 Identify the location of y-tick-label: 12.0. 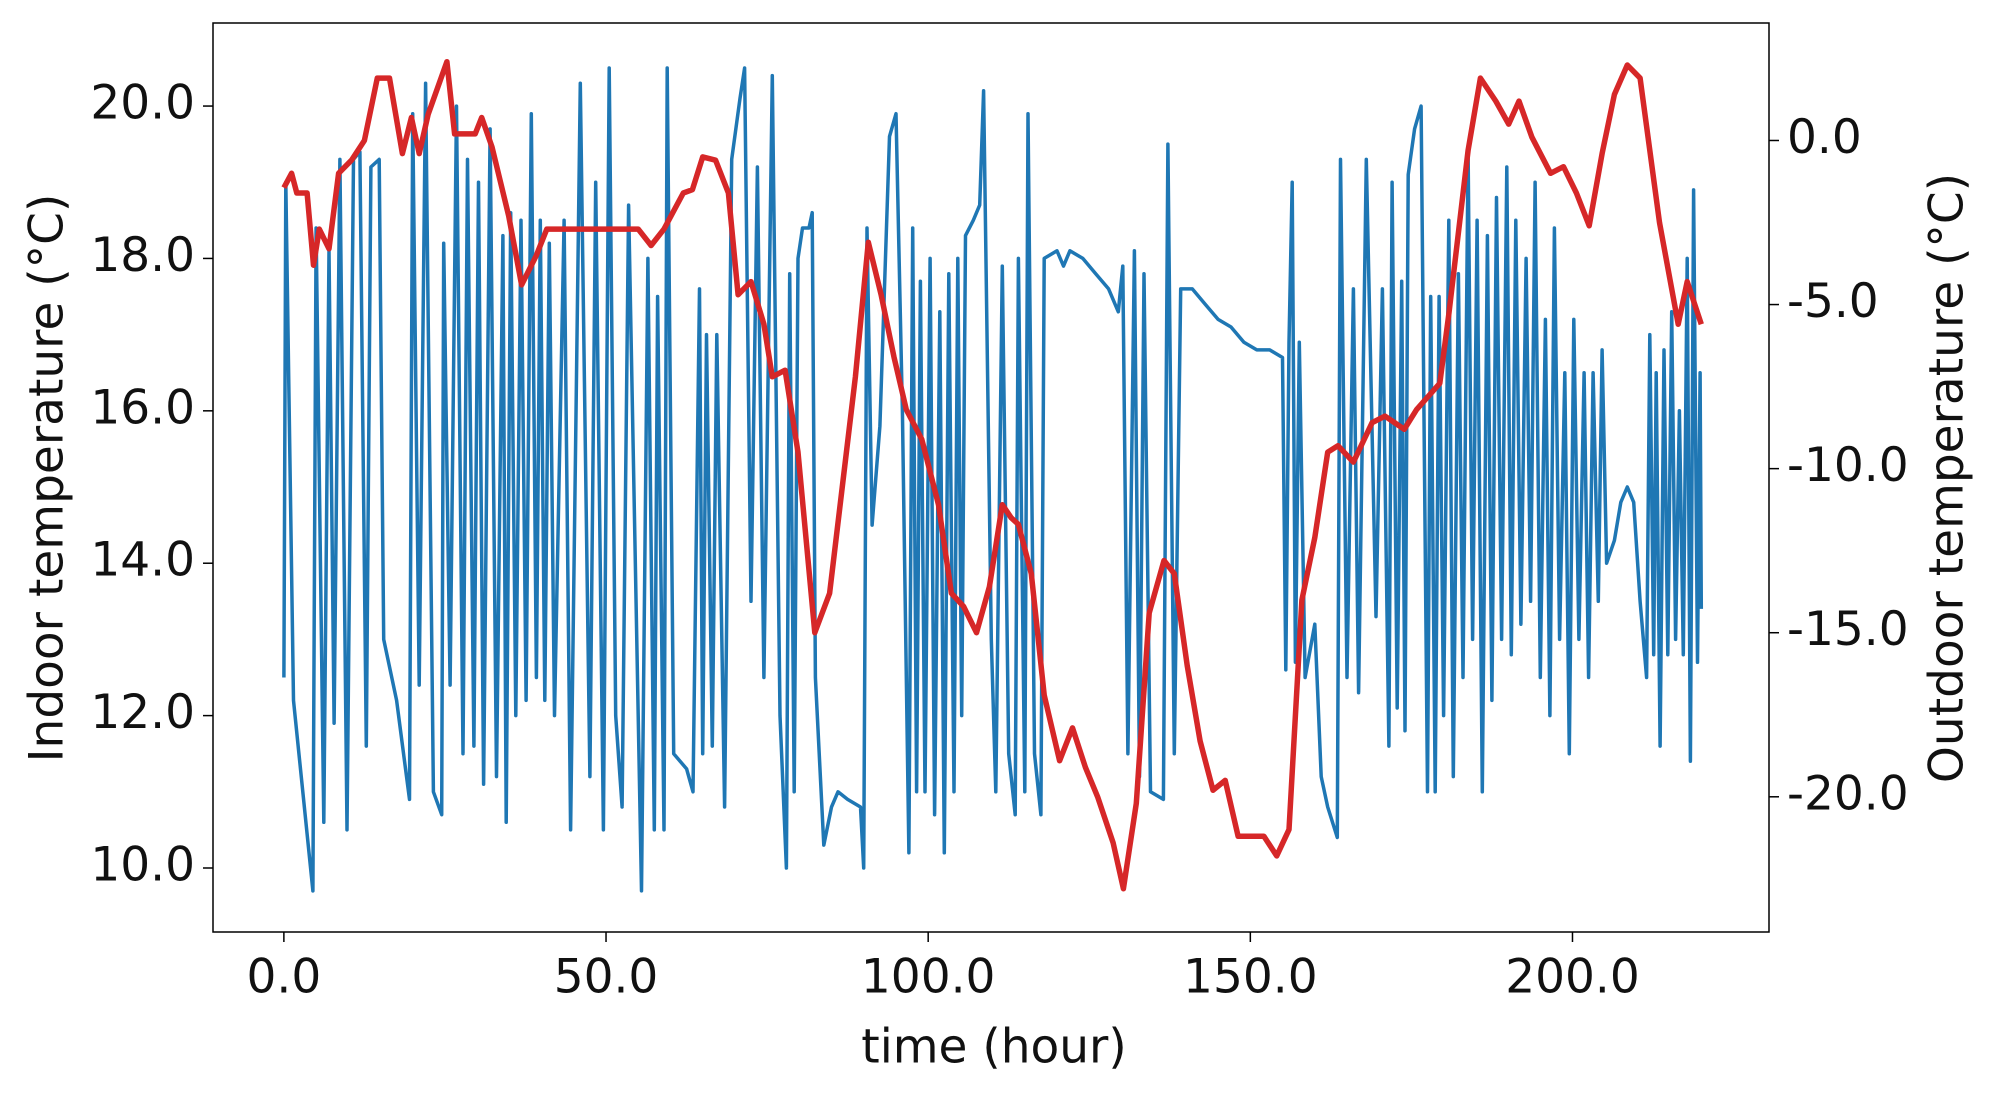
(142, 712).